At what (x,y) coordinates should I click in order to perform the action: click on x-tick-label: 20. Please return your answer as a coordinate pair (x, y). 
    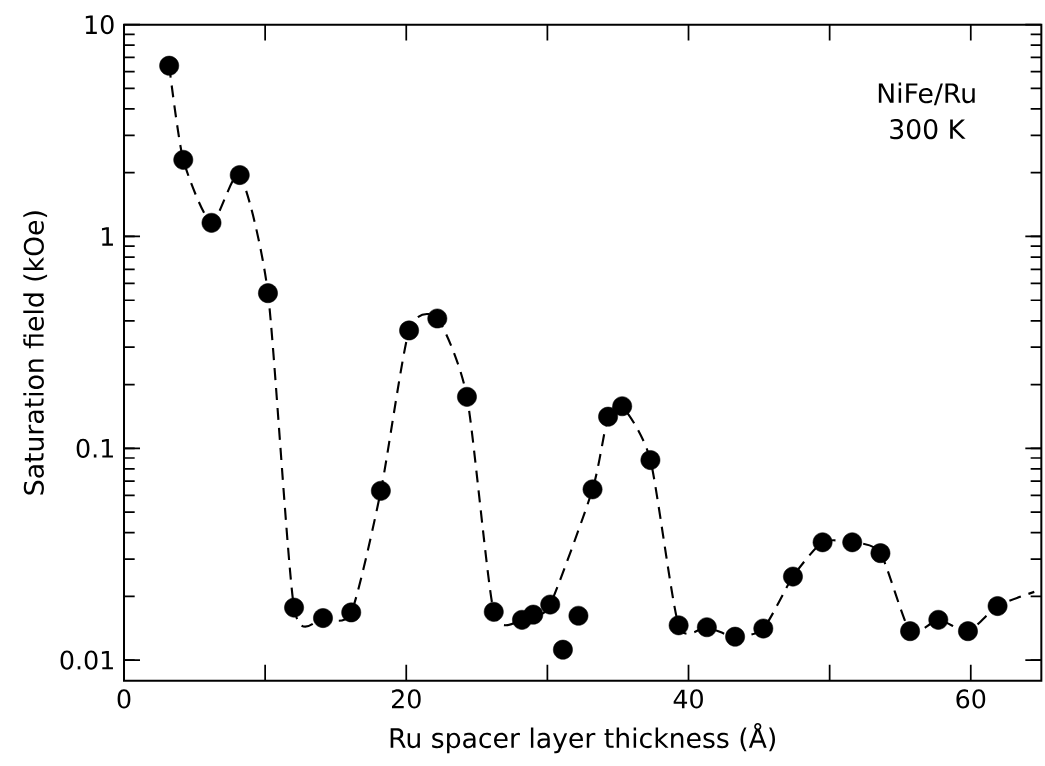
    Looking at the image, I should click on (406, 699).